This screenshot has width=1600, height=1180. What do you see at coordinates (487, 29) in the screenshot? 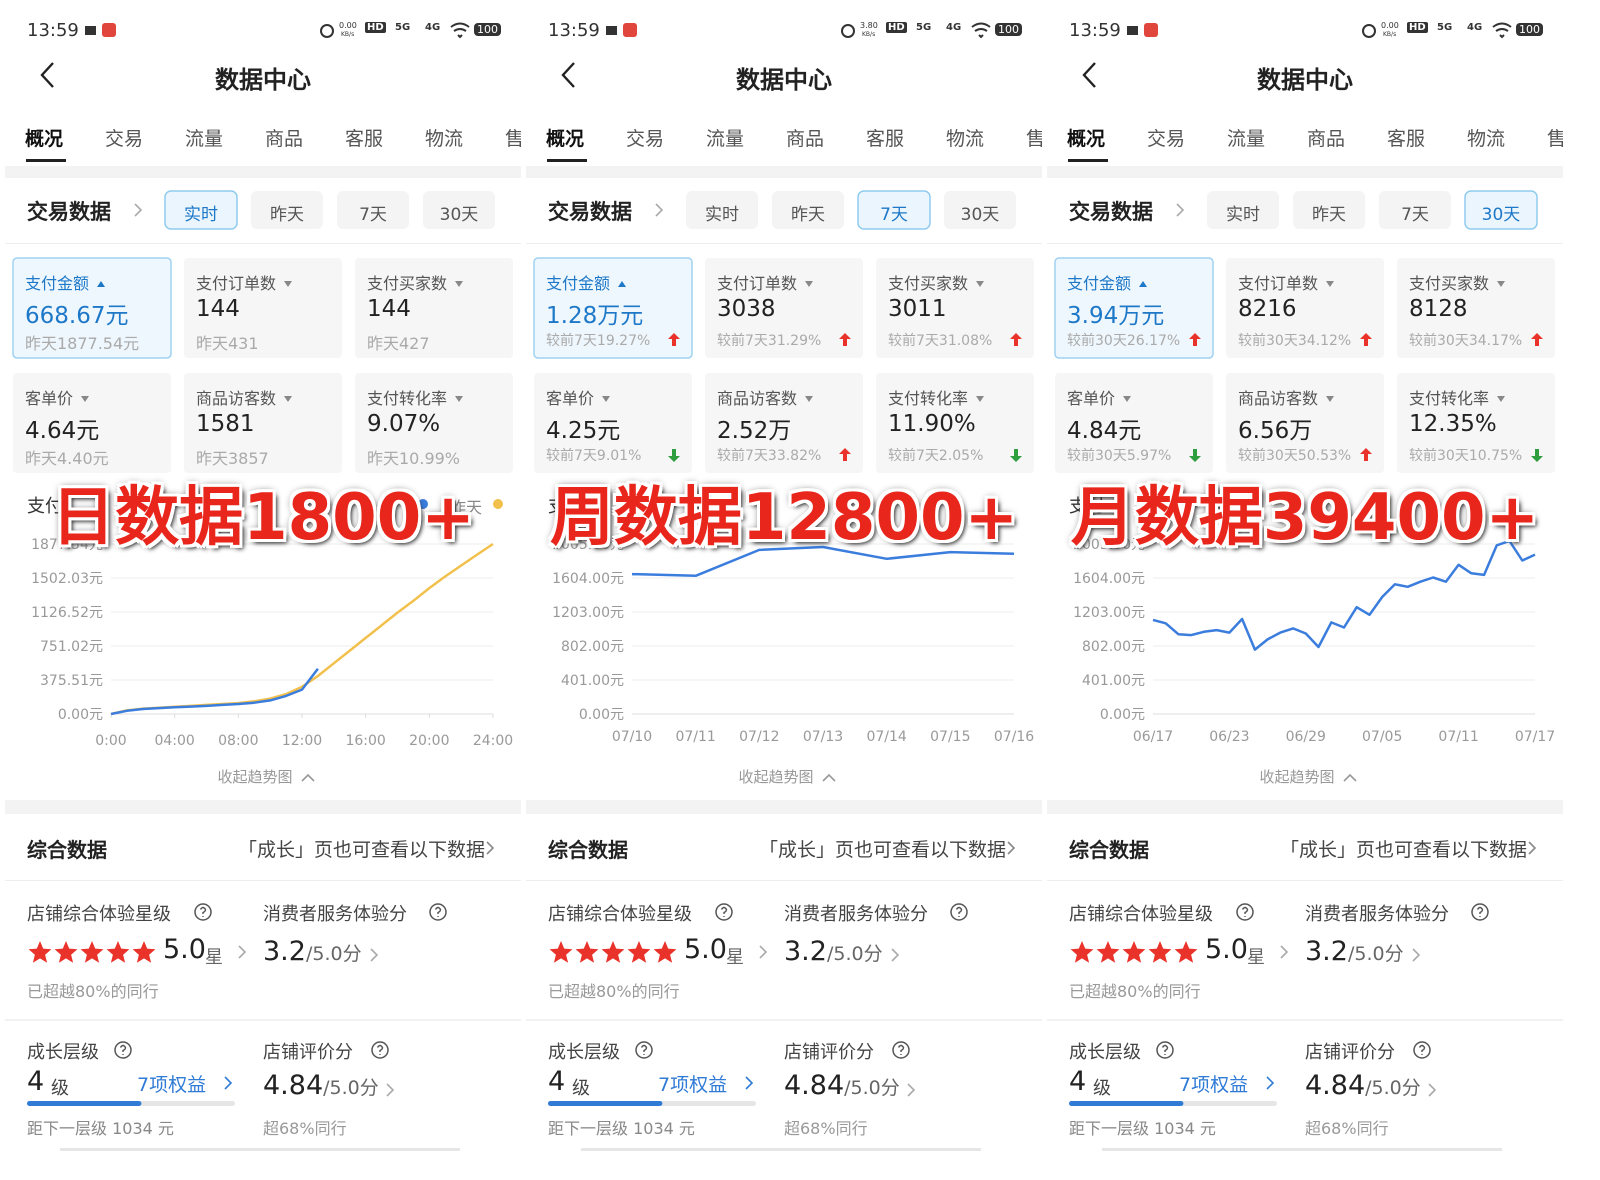
I see `battery: 100` at bounding box center [487, 29].